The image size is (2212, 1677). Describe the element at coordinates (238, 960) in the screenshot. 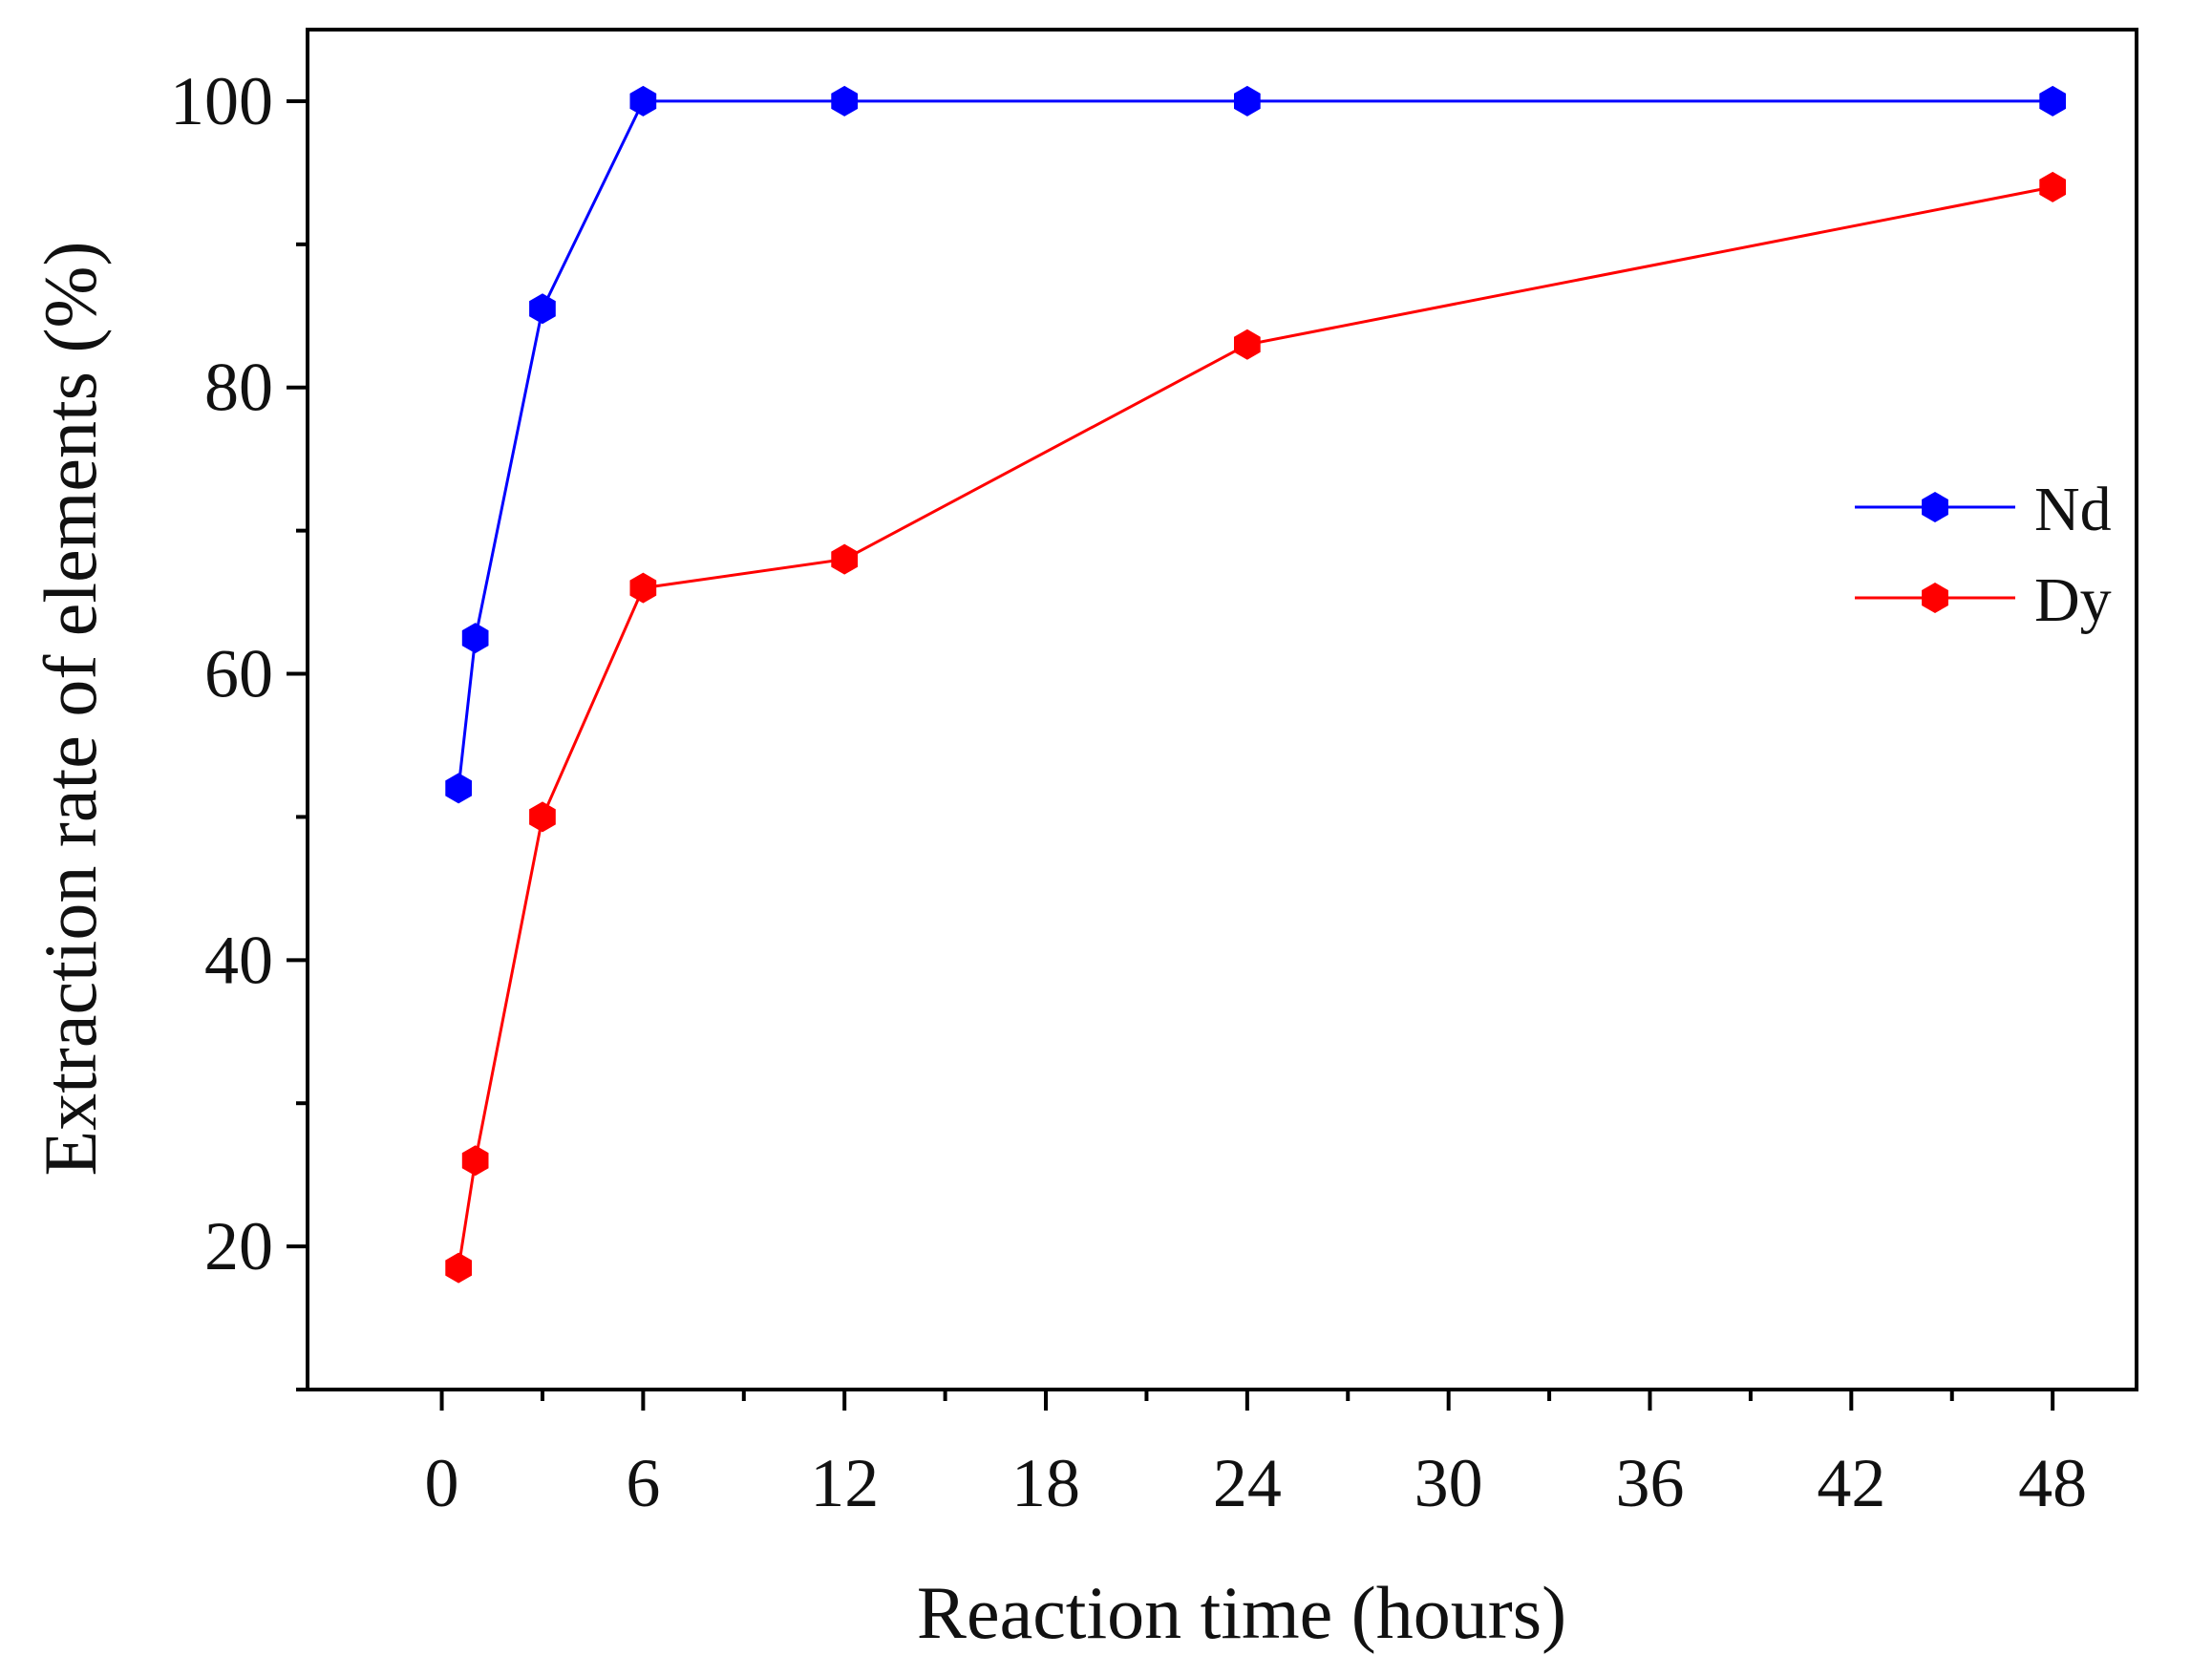

I see `y-tick-label: 40` at that location.